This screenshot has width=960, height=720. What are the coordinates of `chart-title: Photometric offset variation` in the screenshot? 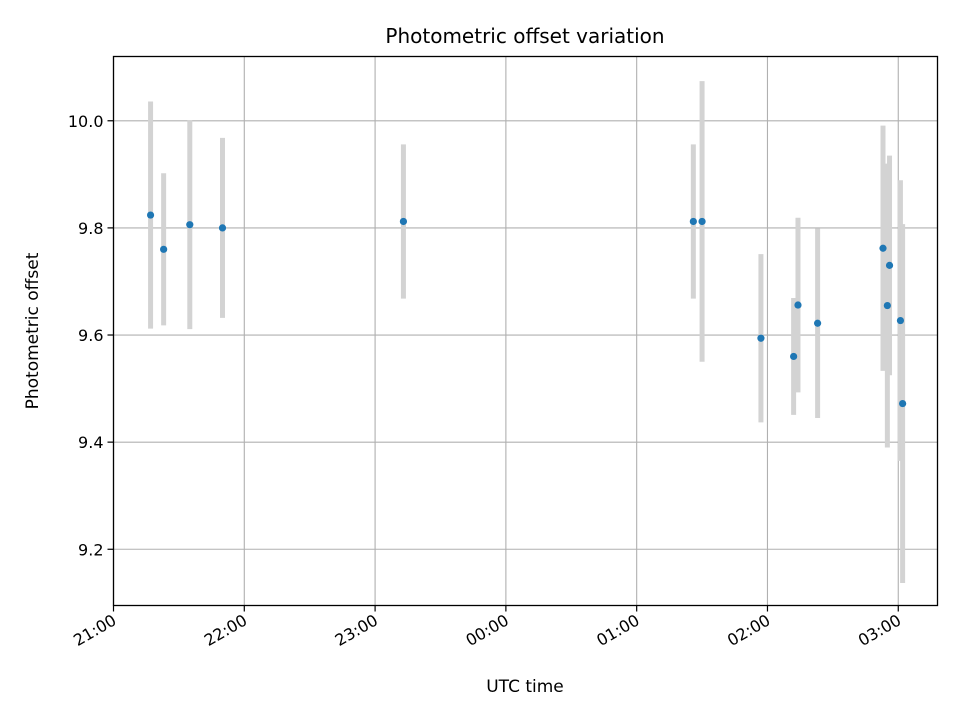 It's located at (524, 36).